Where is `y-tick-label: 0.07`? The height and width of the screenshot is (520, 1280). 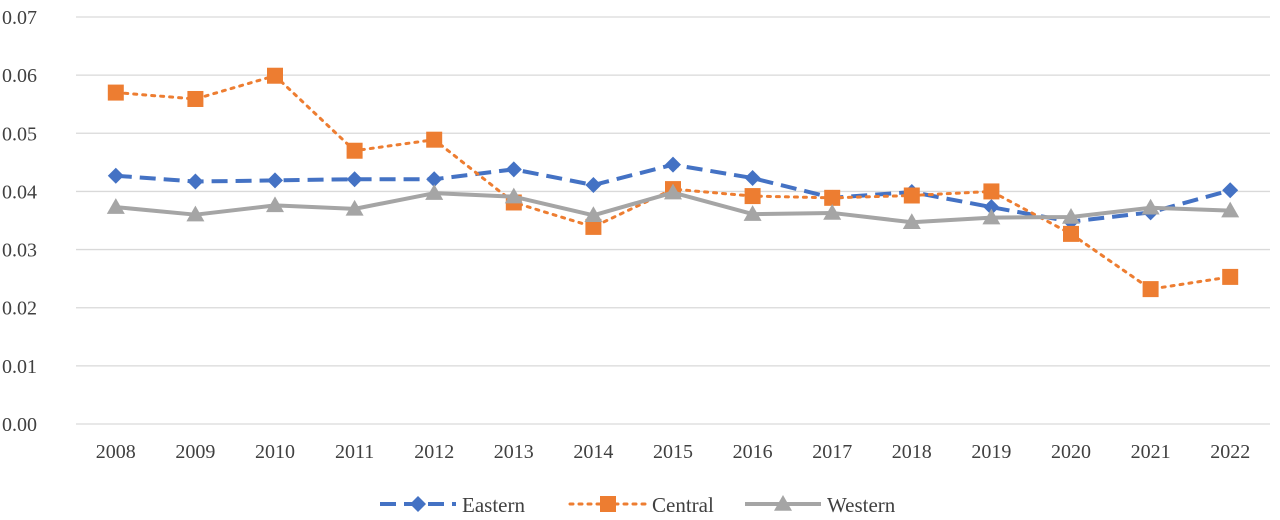 y-tick-label: 0.07 is located at coordinates (19, 18).